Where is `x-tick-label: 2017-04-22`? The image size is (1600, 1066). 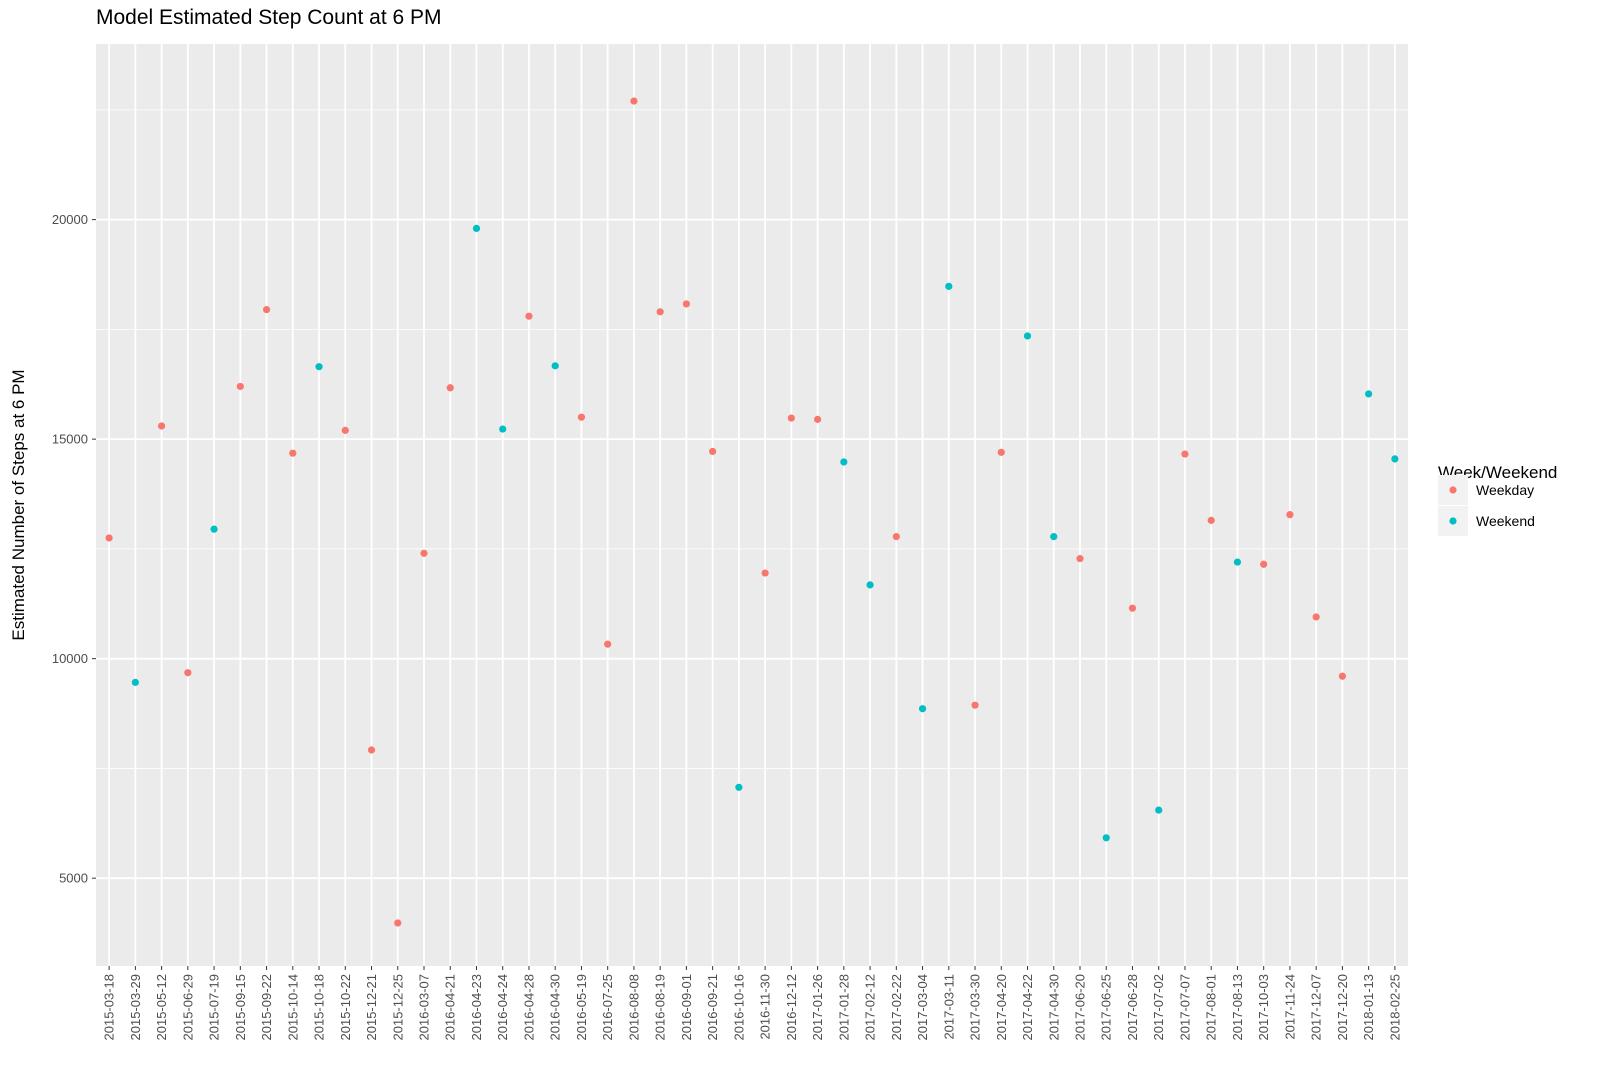 x-tick-label: 2017-04-22 is located at coordinates (1027, 1007).